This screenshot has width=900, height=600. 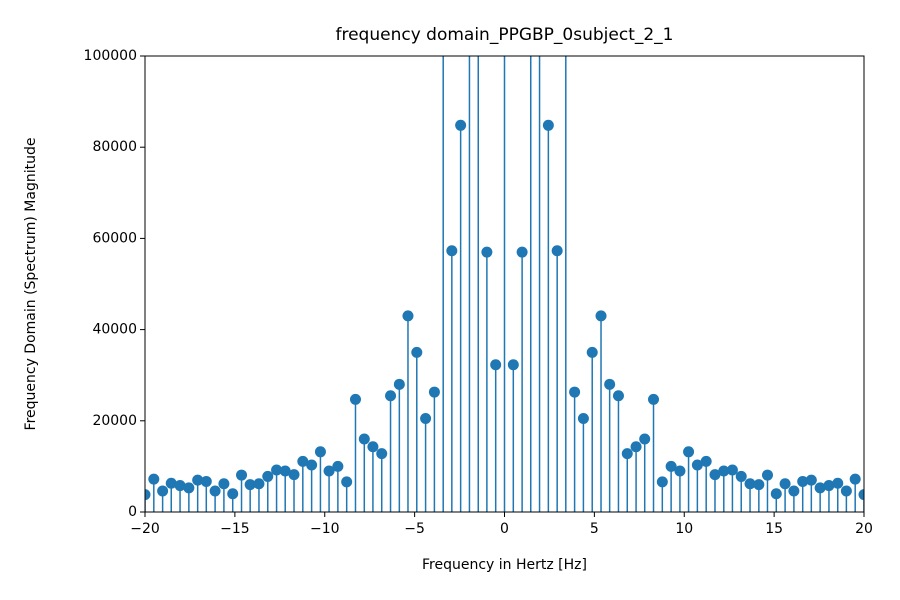 What do you see at coordinates (114, 147) in the screenshot?
I see `y-tick-label: 80000` at bounding box center [114, 147].